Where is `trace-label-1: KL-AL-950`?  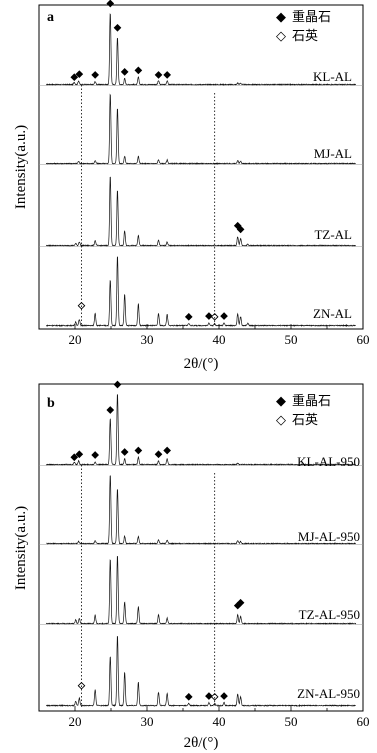
trace-label-1: KL-AL-950 is located at coordinates (328, 461).